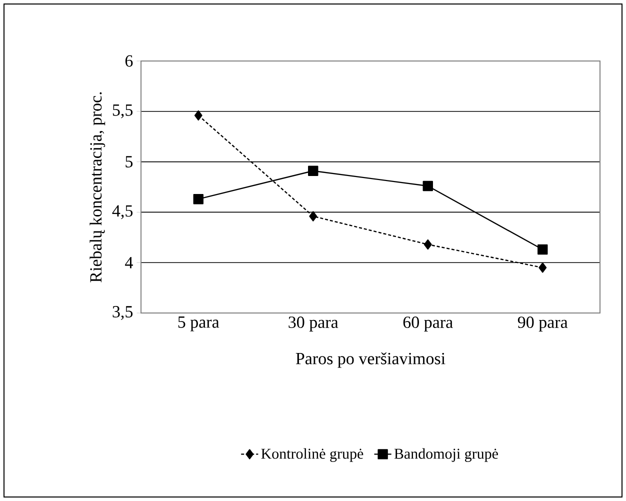  What do you see at coordinates (129, 162) in the screenshot?
I see `y-tick-label: 5` at bounding box center [129, 162].